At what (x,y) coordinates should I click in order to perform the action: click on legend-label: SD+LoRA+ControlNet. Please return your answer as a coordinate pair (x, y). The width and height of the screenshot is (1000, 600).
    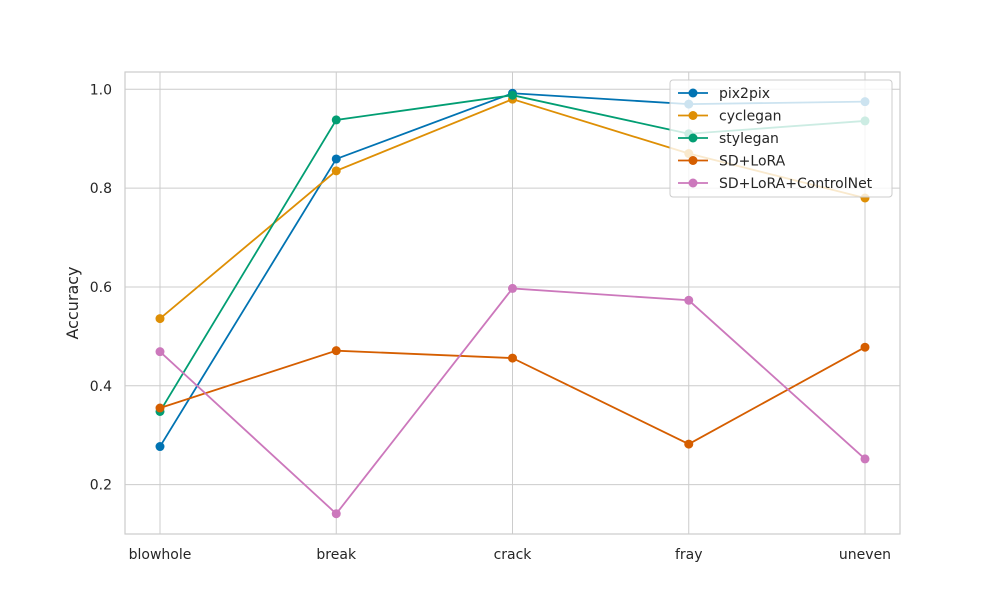
    Looking at the image, I should click on (796, 184).